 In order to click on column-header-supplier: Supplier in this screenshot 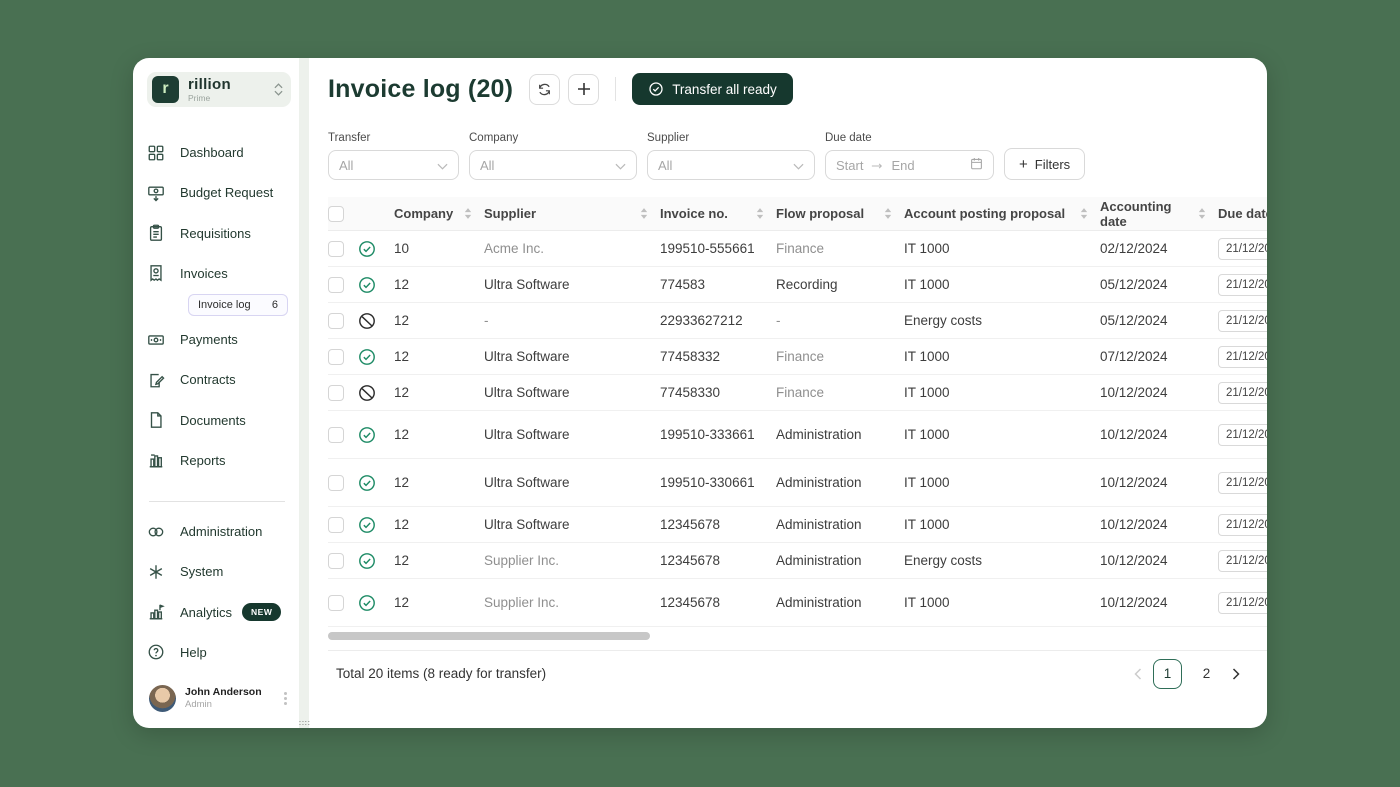, I will do `click(572, 213)`.